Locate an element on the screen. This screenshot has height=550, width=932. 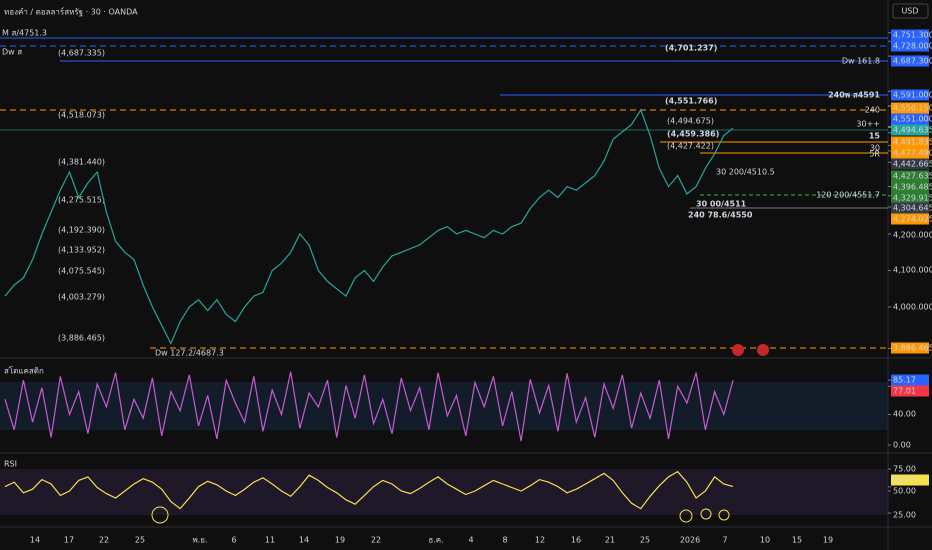
price-tag-label: 4,427.635 is located at coordinates (912, 176).